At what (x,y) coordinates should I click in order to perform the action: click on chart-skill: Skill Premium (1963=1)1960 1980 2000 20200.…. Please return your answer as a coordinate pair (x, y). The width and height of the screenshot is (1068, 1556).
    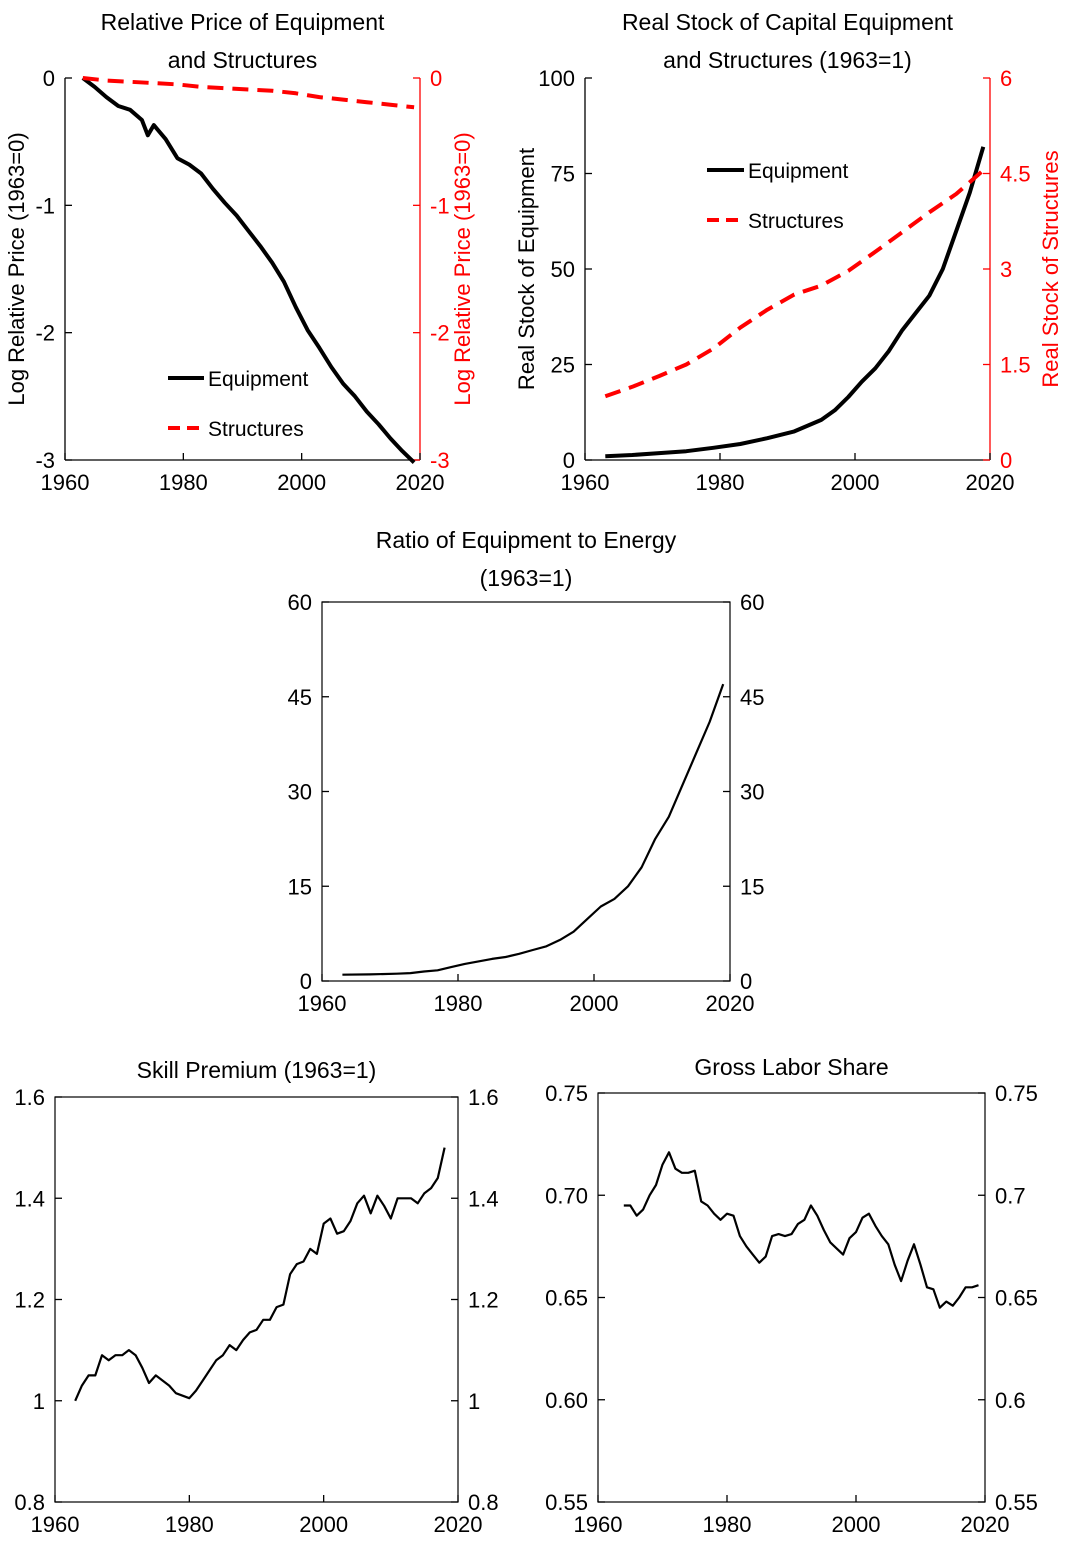
    Looking at the image, I should click on (256, 1297).